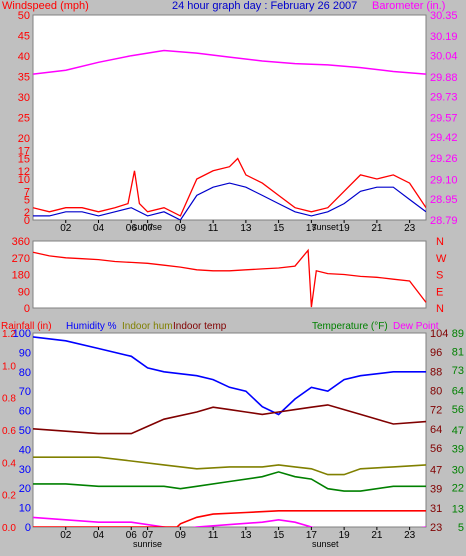  Describe the element at coordinates (345, 535) in the screenshot. I see `x-tick-label: 19` at that location.